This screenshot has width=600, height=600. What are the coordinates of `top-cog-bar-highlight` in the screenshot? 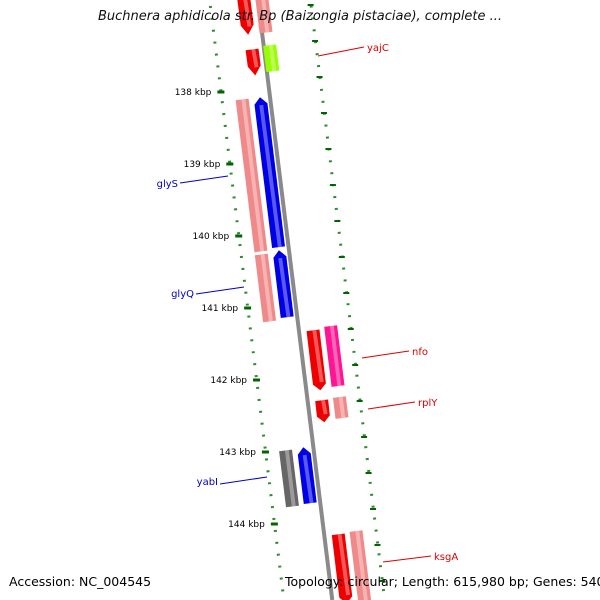 It's located at (265, 16).